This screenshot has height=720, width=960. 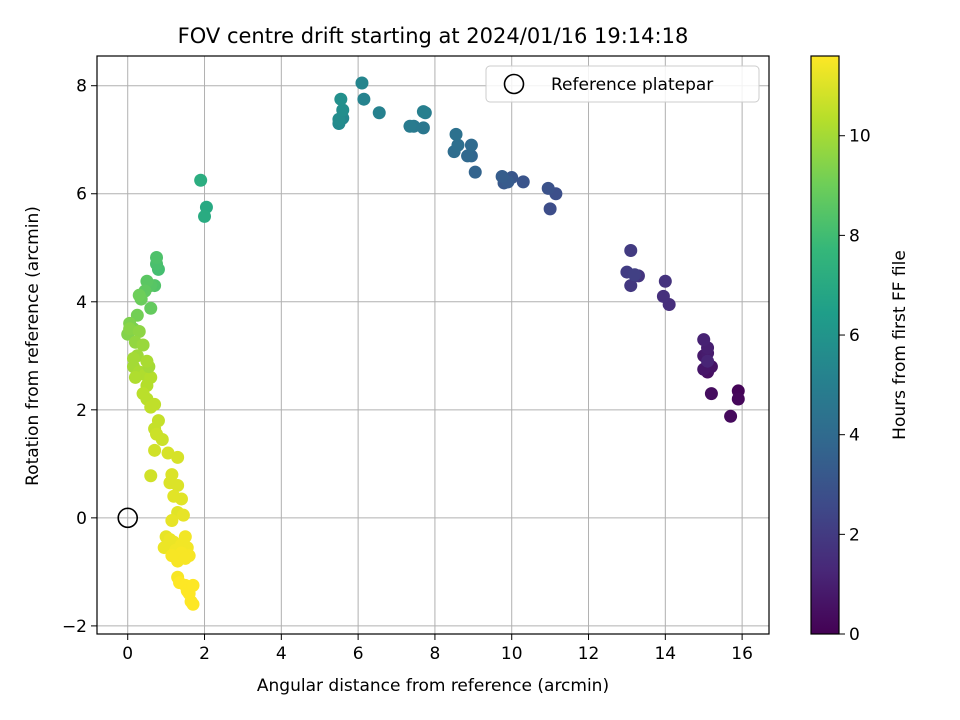 I want to click on colorbar-tick-label: 10, so click(x=860, y=137).